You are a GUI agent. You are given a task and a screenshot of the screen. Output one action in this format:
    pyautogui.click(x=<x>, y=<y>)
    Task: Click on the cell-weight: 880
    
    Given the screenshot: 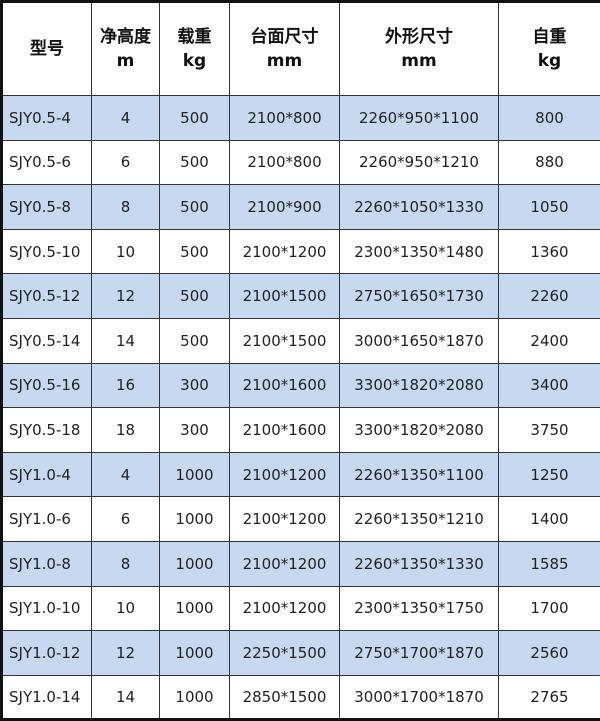 What is the action you would take?
    pyautogui.click(x=549, y=162)
    